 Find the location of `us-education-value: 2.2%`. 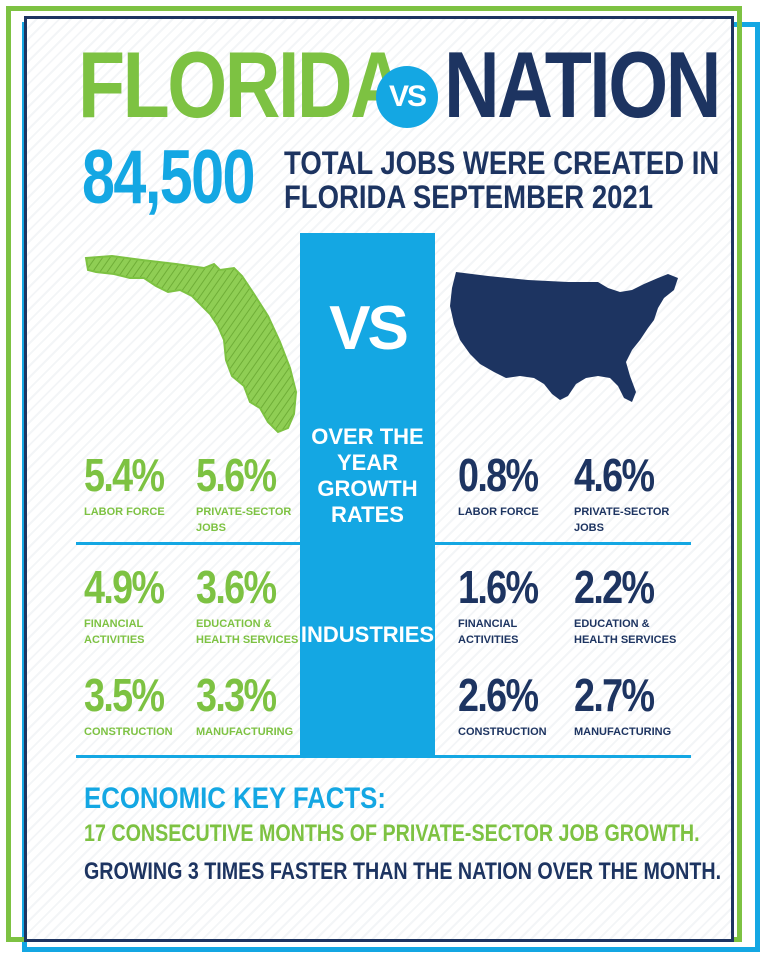

us-education-value: 2.2% is located at coordinates (614, 587).